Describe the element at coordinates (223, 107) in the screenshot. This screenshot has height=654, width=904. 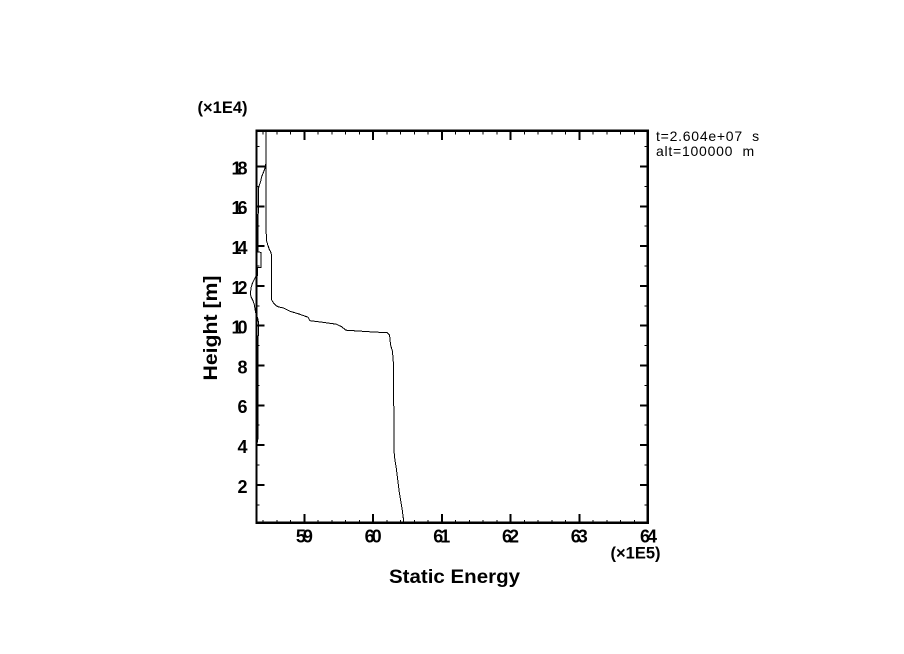
I see `svg-text: (×1E4)` at that location.